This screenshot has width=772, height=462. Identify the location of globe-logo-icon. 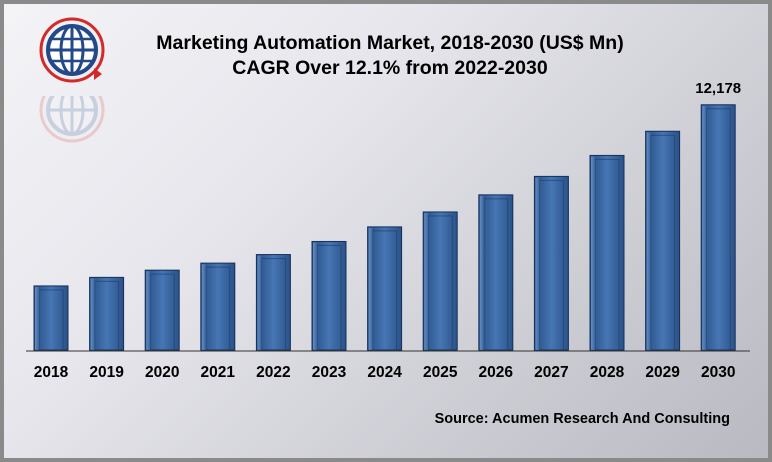
(72, 50).